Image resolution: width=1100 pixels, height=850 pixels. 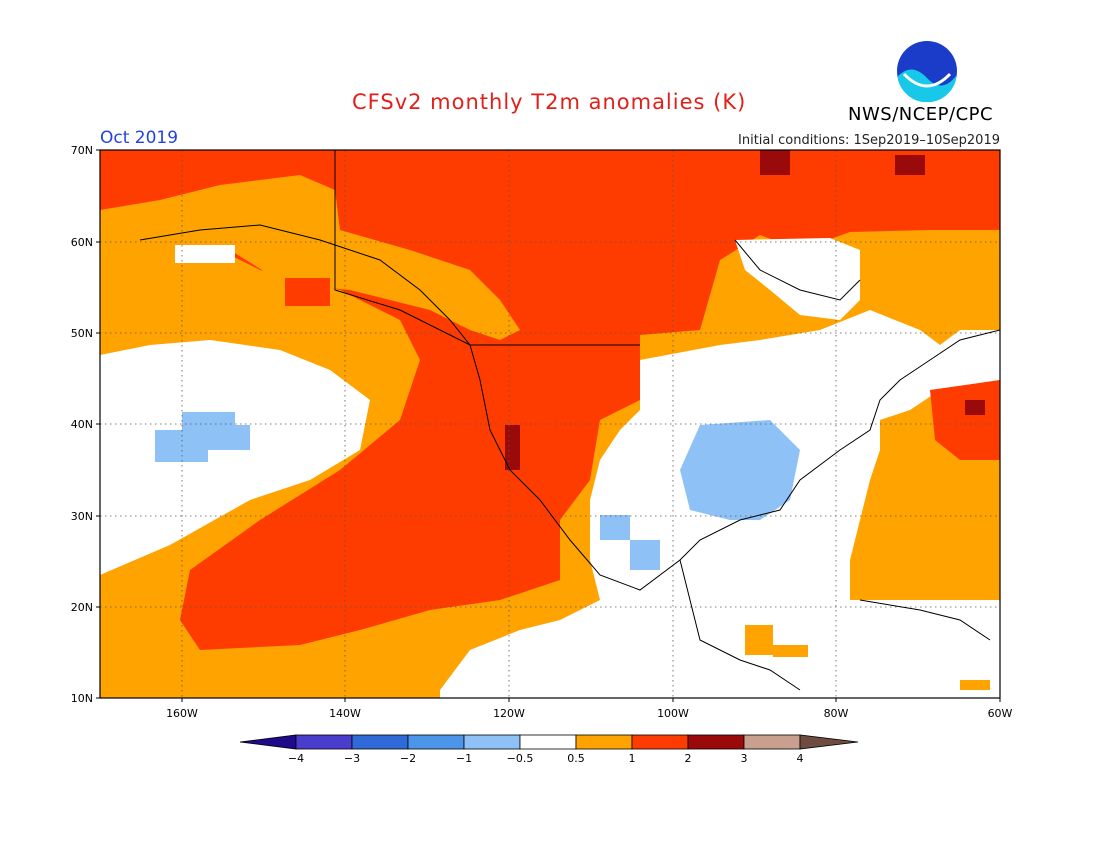 What do you see at coordinates (869, 140) in the screenshot?
I see `initial-conditions: Initial conditions: 1Sep2019–10Sep2019` at bounding box center [869, 140].